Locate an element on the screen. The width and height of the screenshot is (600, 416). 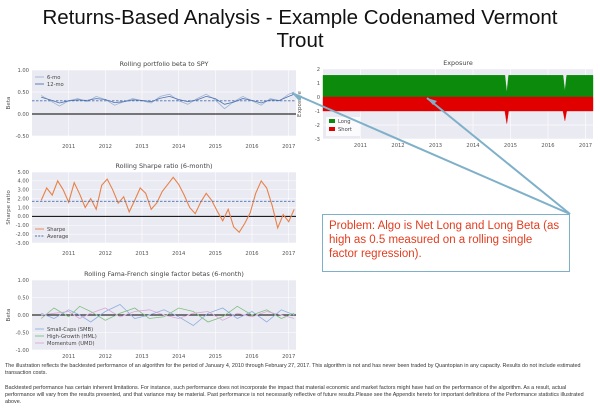
chart2-legend-label: Short is located at coordinates (345, 130).